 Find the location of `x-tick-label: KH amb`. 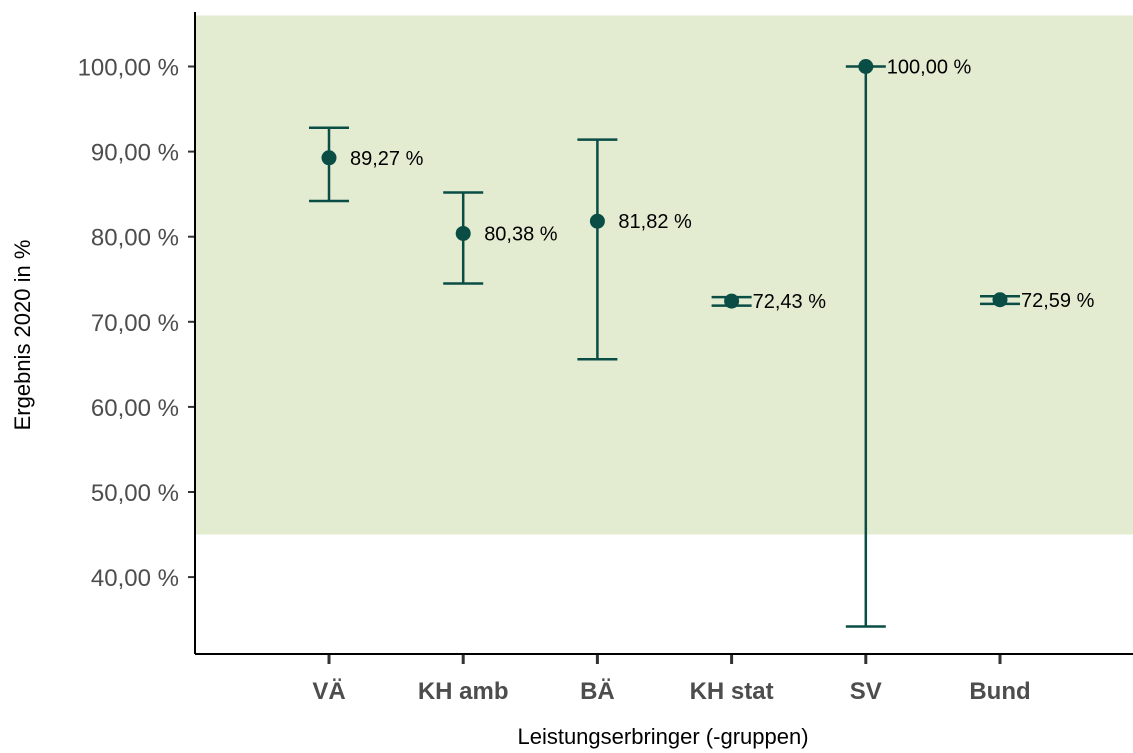

x-tick-label: KH amb is located at coordinates (463, 691).